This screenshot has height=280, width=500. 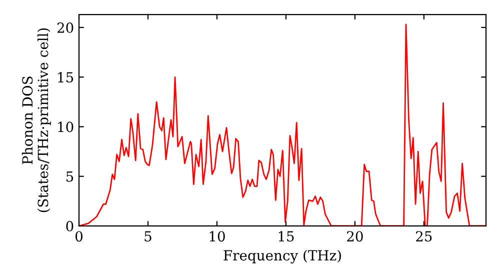 I want to click on y-tick-label: 15, so click(x=66, y=77).